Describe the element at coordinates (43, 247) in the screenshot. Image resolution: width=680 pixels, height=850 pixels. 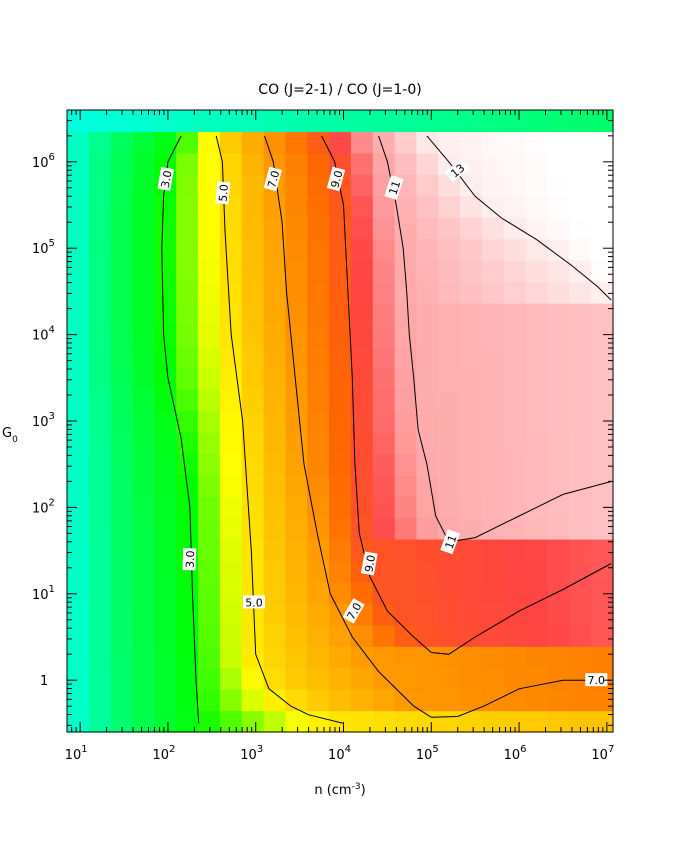
I see `y-tick-label: 105` at that location.